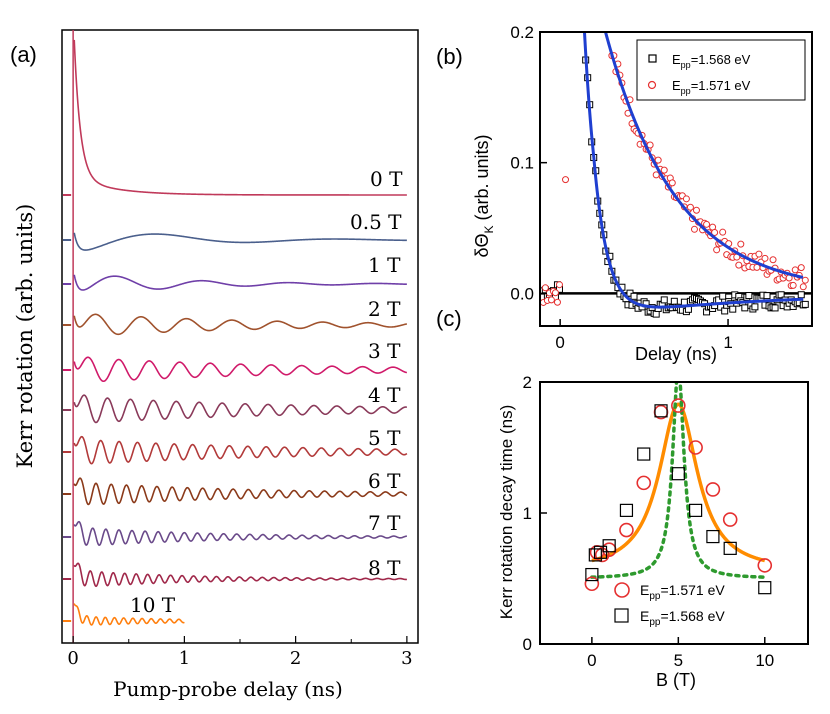 The image size is (830, 714). I want to click on kerr-trace-7T, so click(240, 533).